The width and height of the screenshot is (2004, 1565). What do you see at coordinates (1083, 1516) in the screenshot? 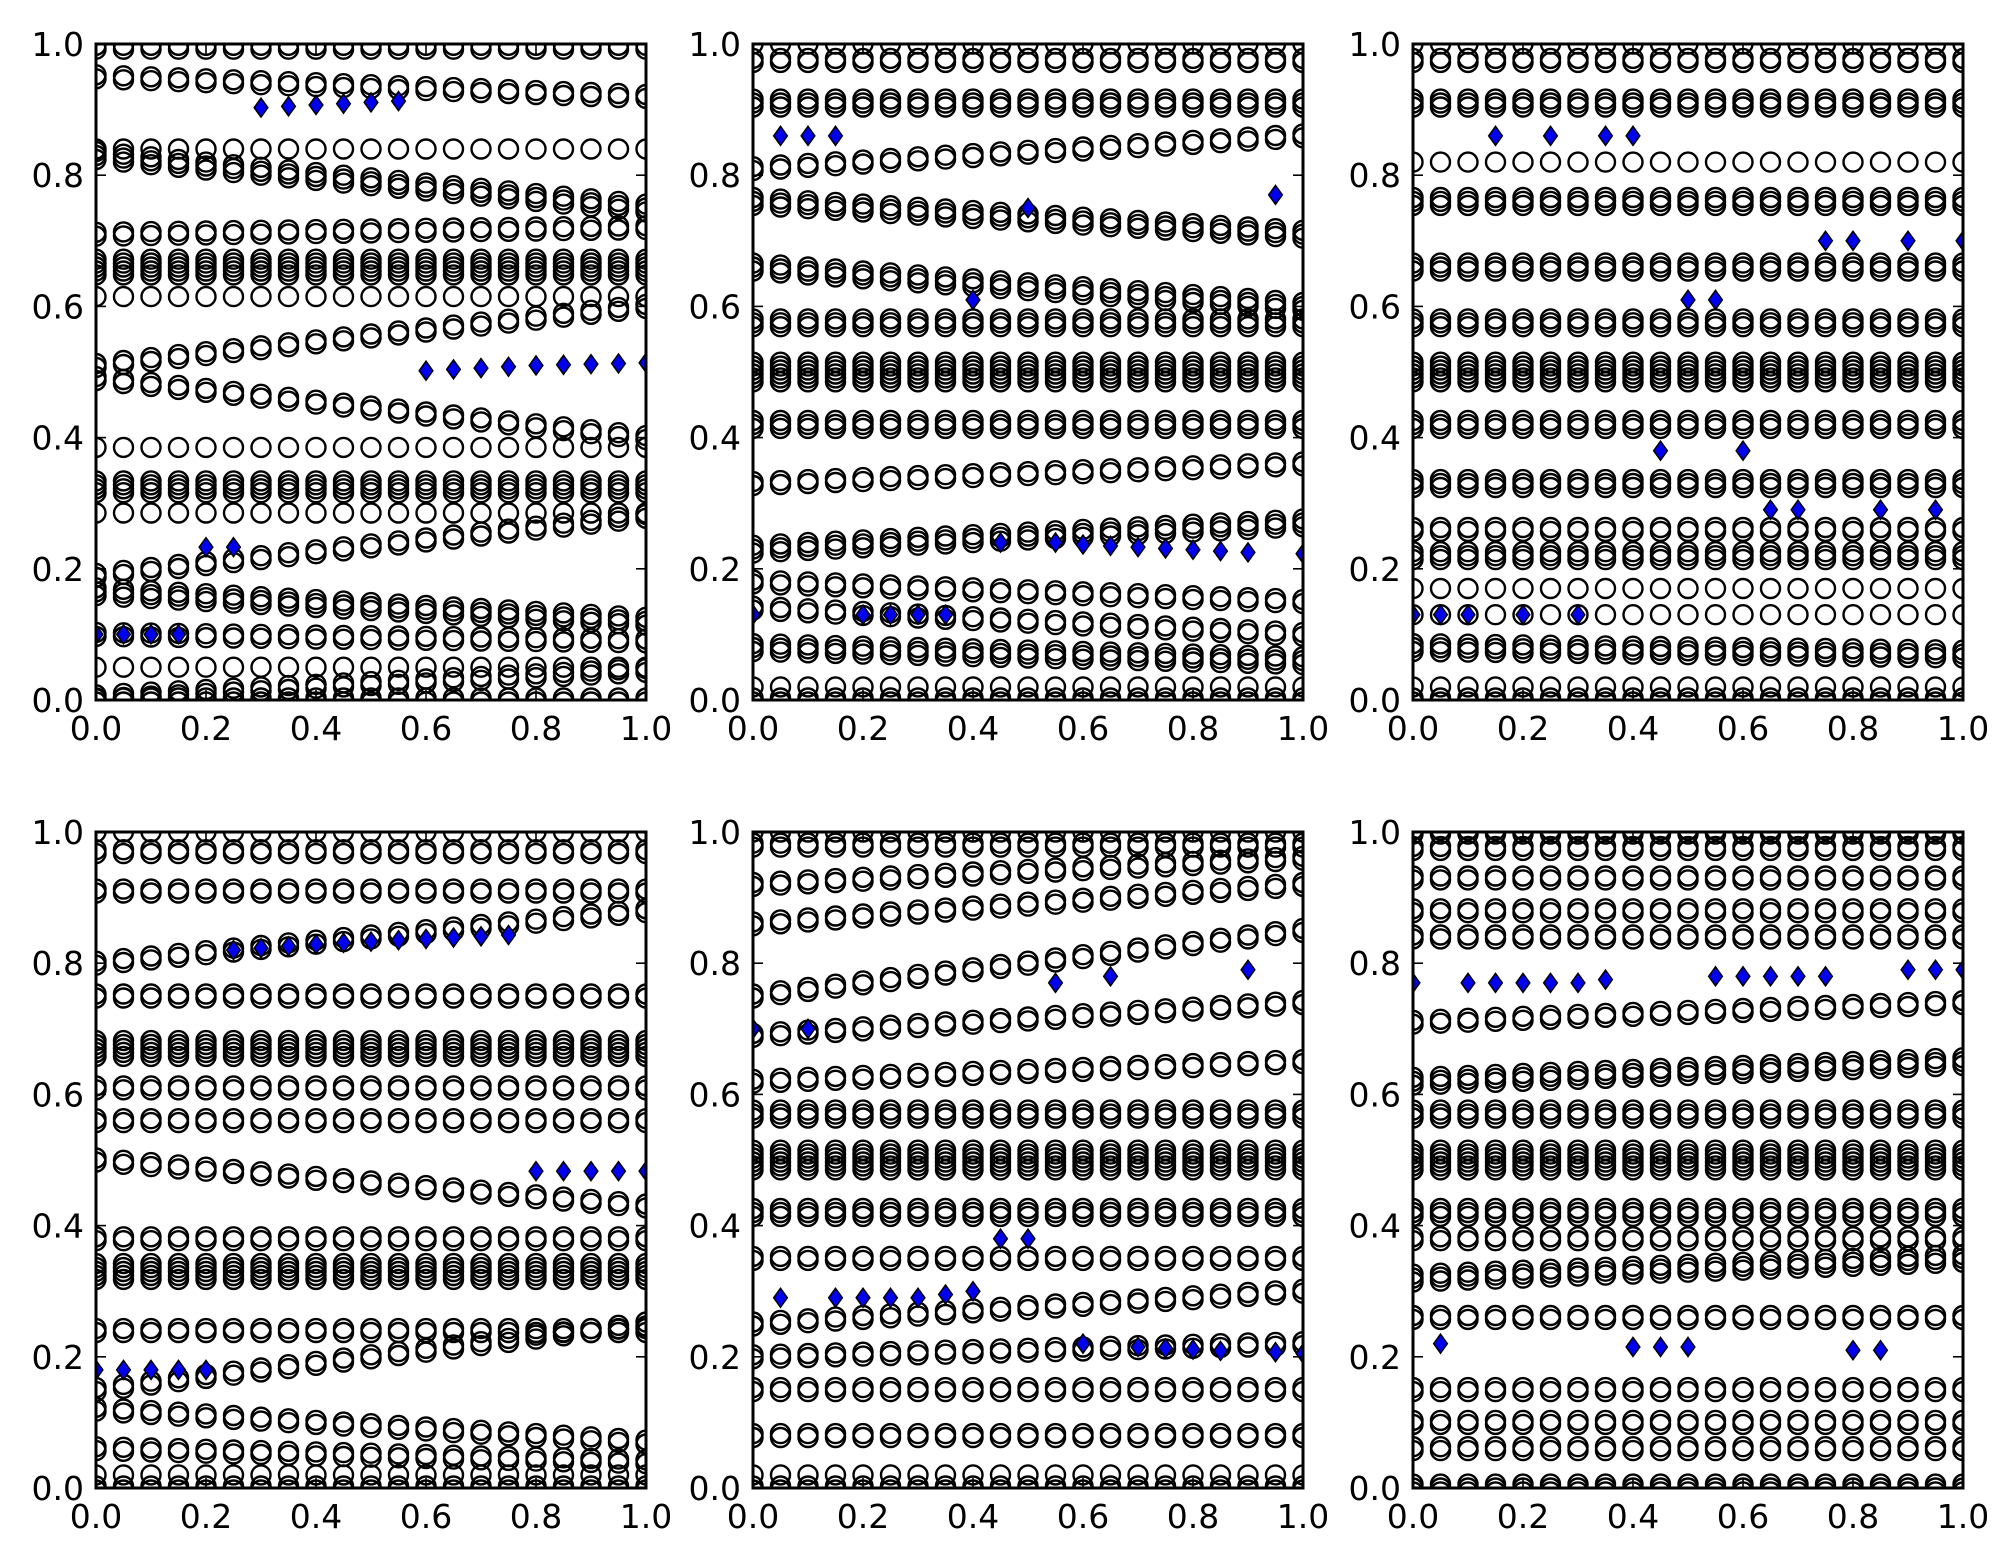
I see `x-tick-label: 0.6` at bounding box center [1083, 1516].